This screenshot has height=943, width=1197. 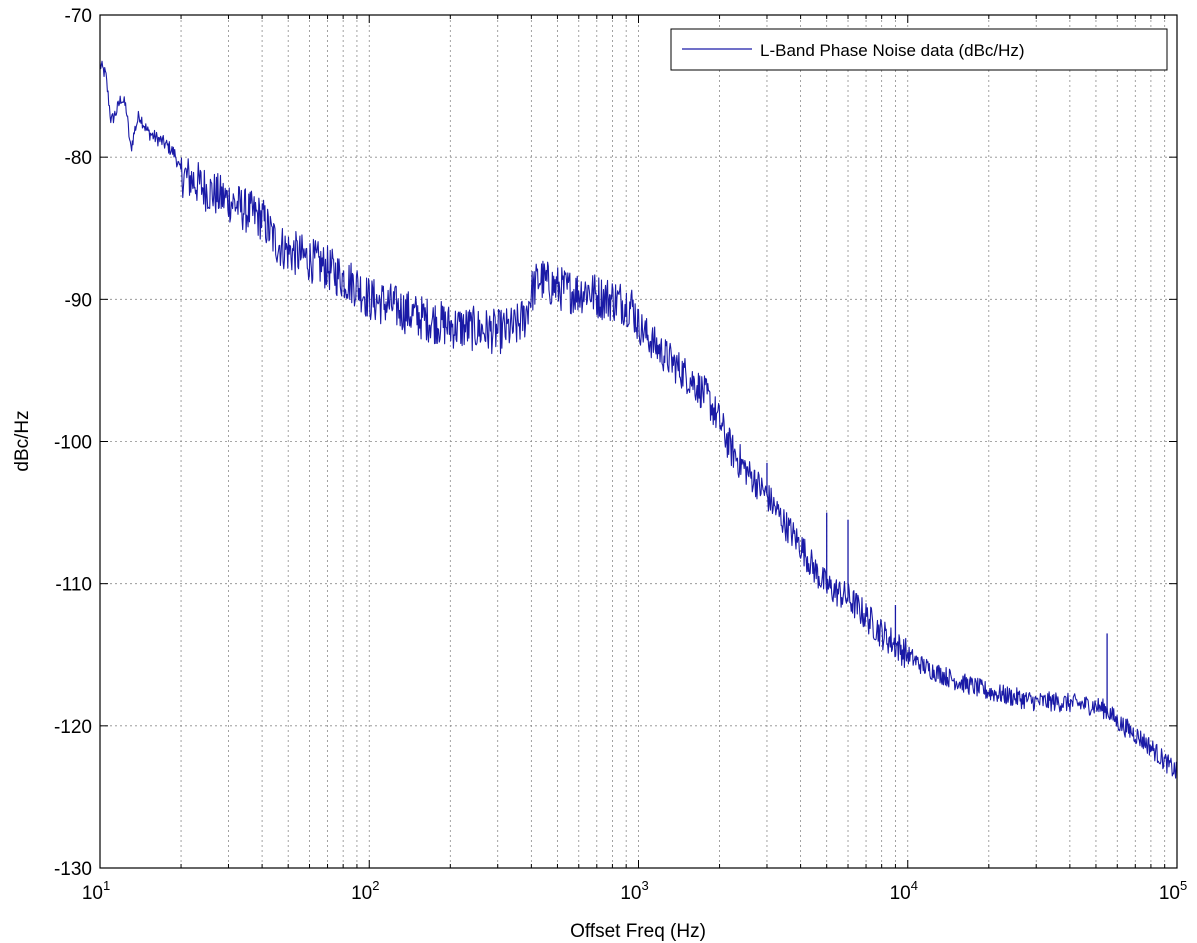 What do you see at coordinates (644, 885) in the screenshot?
I see `x-tick-exponent: 3` at bounding box center [644, 885].